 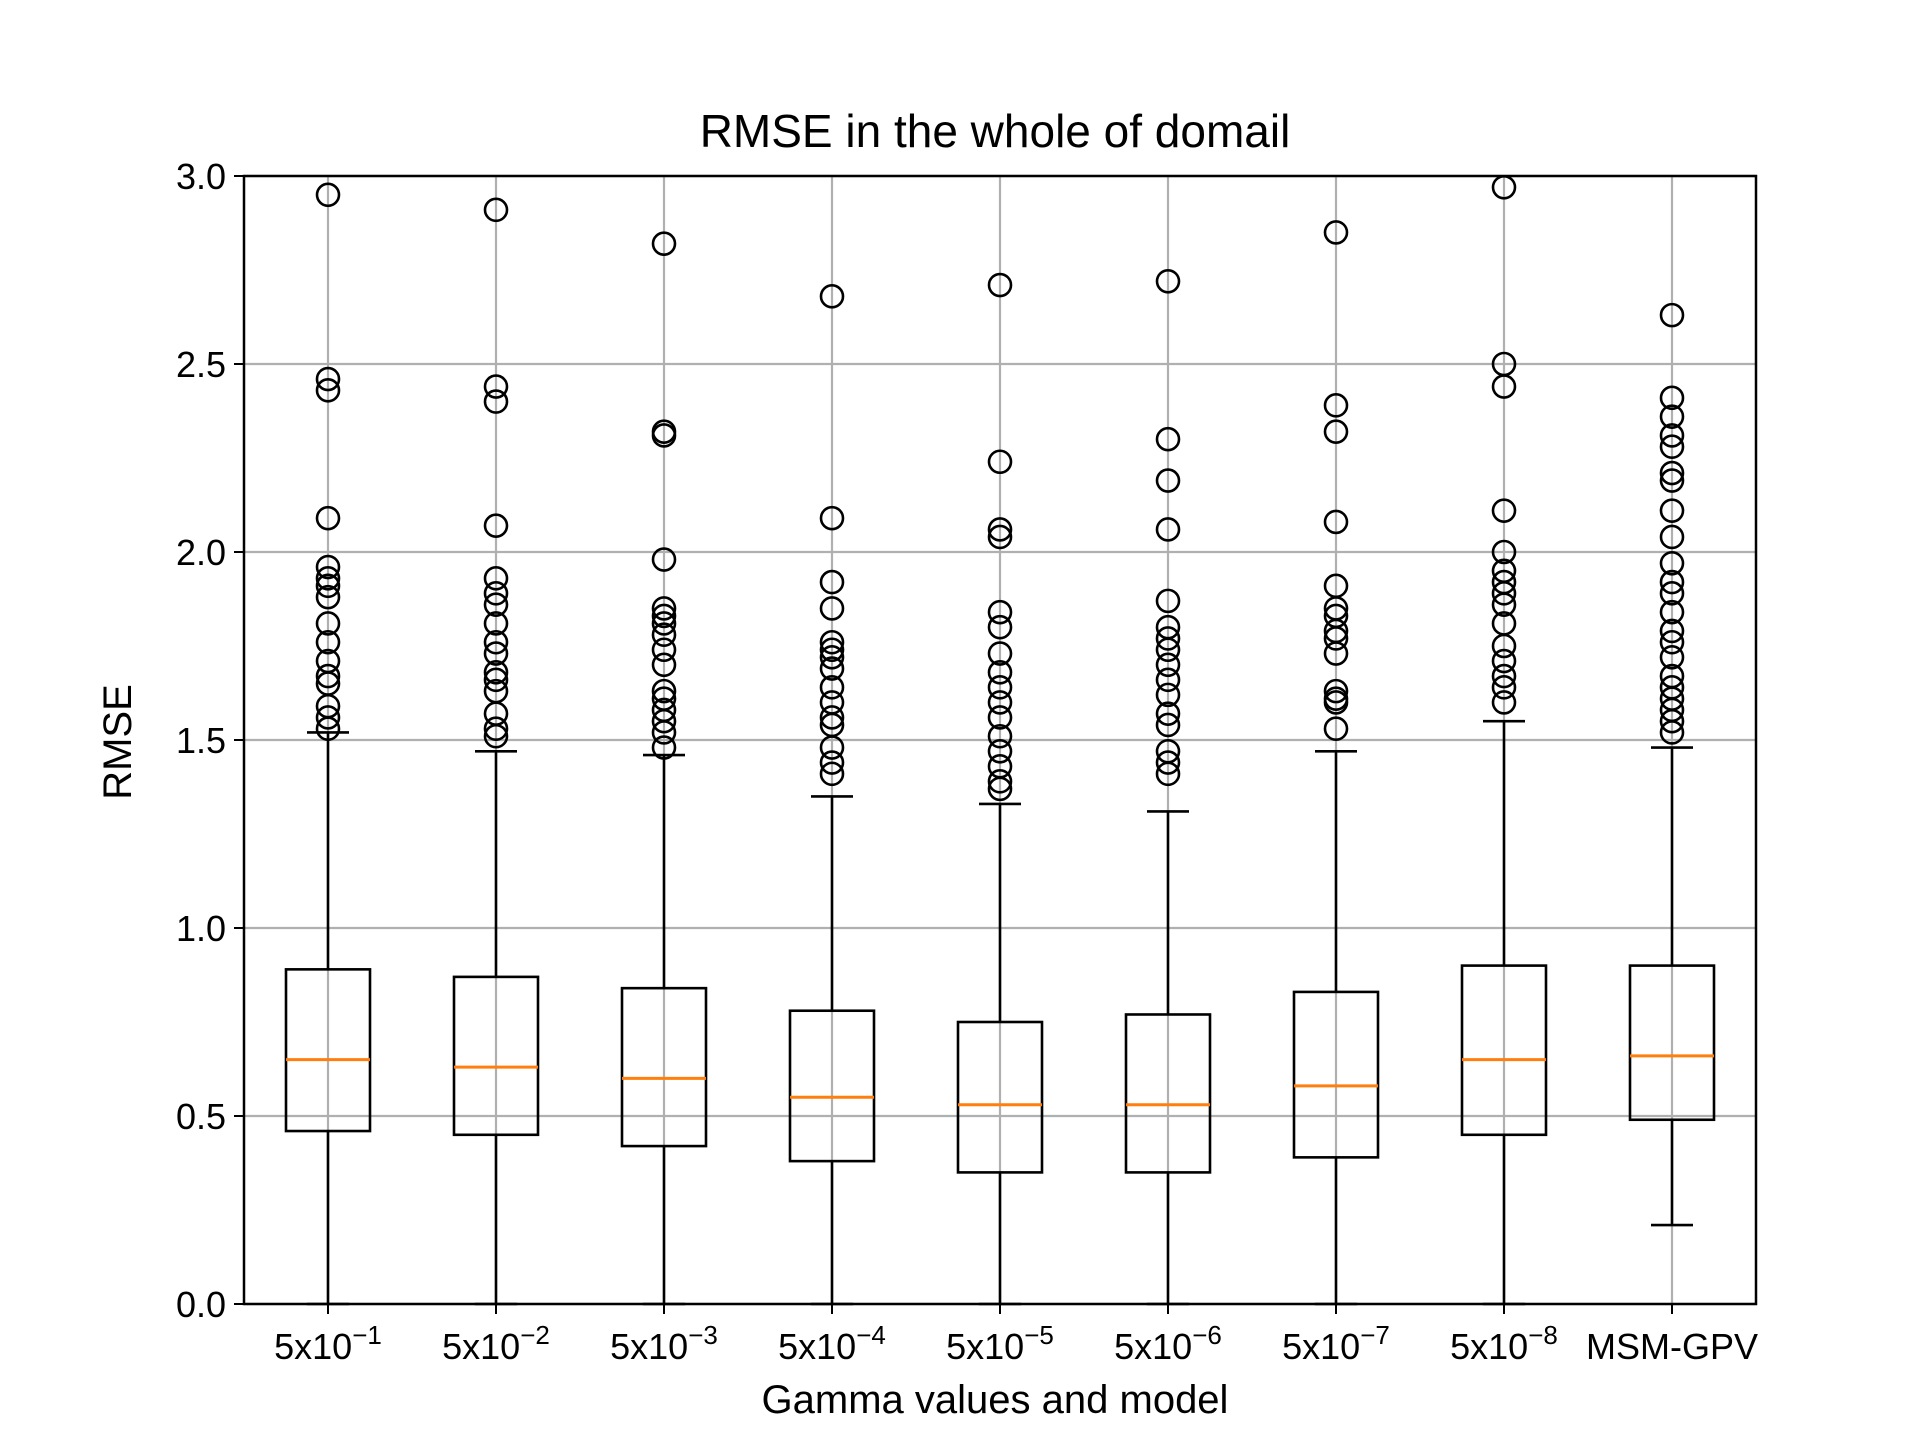 What do you see at coordinates (1168, 1343) in the screenshot?
I see `x-tick-label: 5x10⁻⁶` at bounding box center [1168, 1343].